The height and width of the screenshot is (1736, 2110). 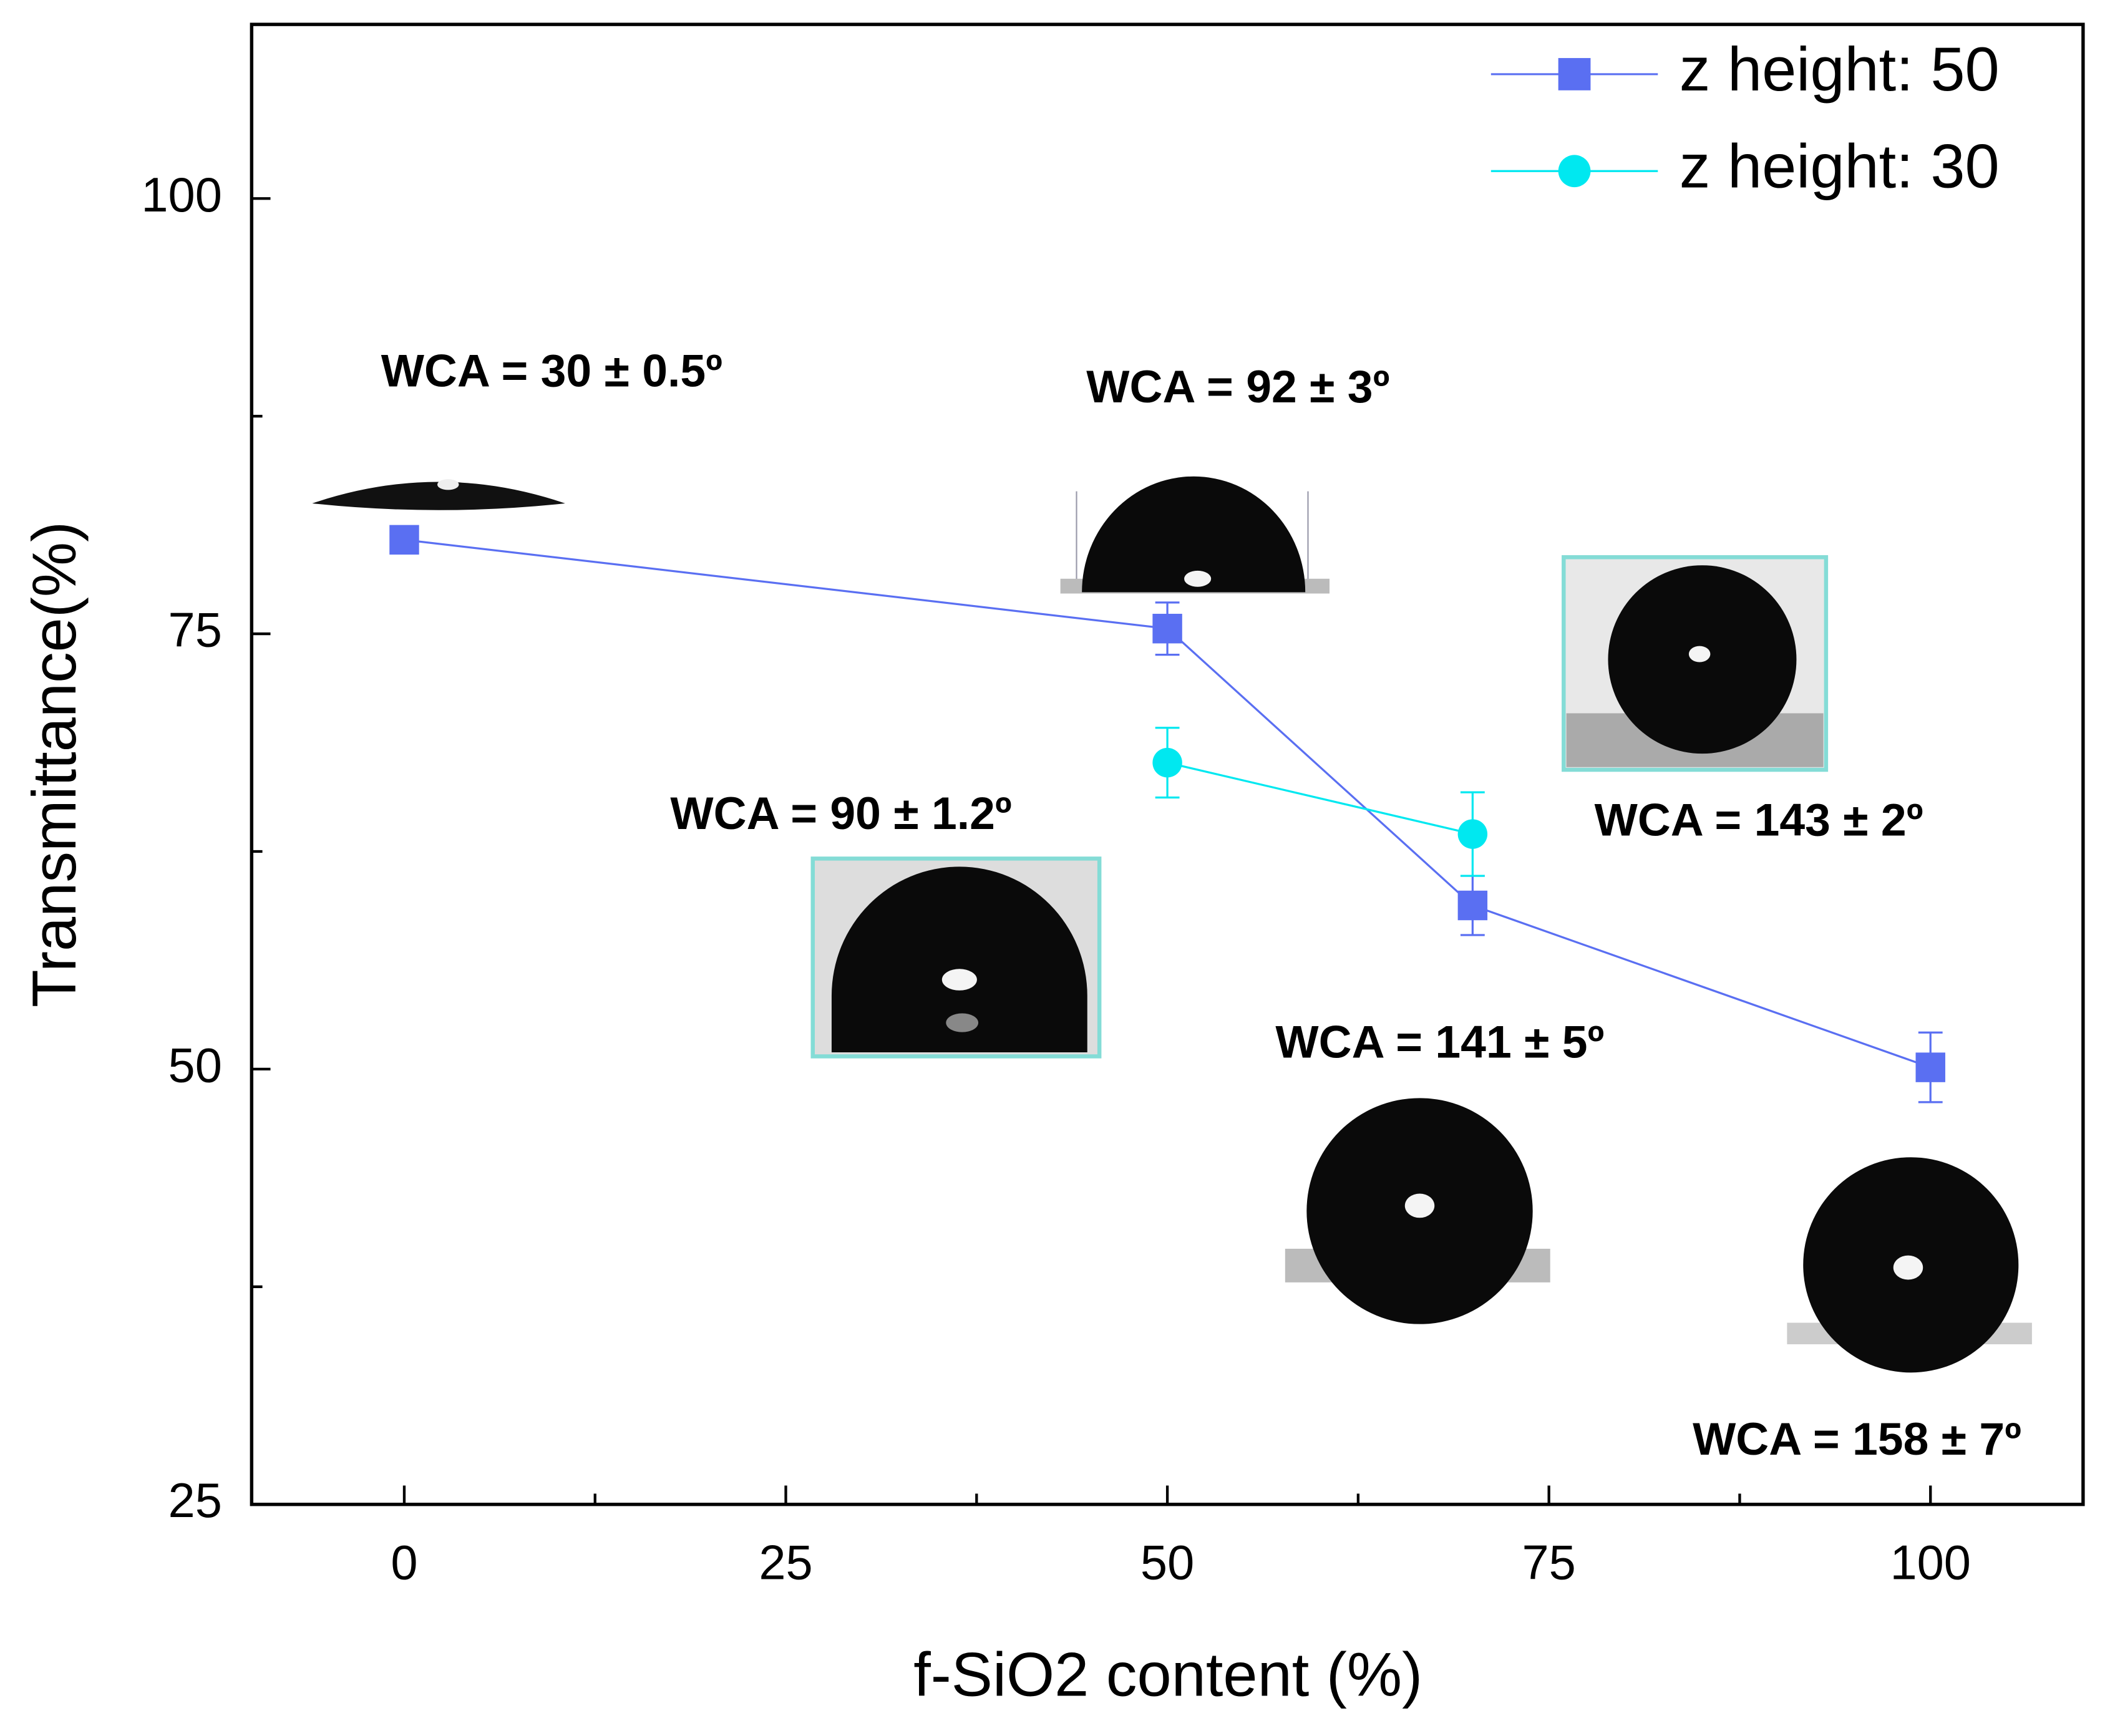 I want to click on annotation: WCA = 158 ± 7º, so click(x=1857, y=1439).